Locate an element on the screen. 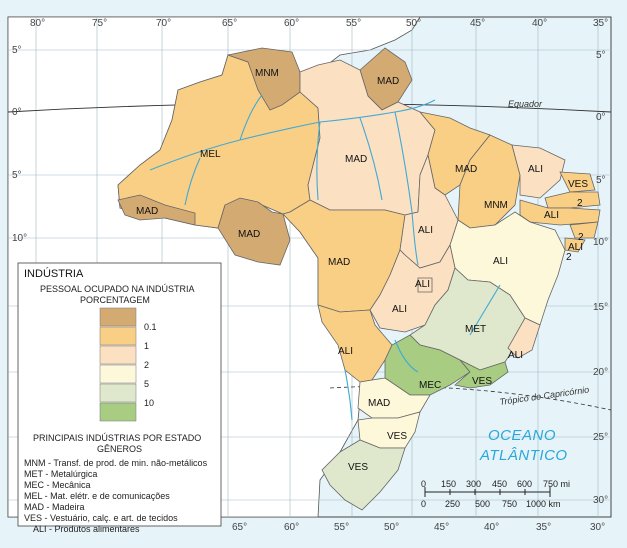  legend-genre-2: MEC - Mecânica is located at coordinates (57, 485).